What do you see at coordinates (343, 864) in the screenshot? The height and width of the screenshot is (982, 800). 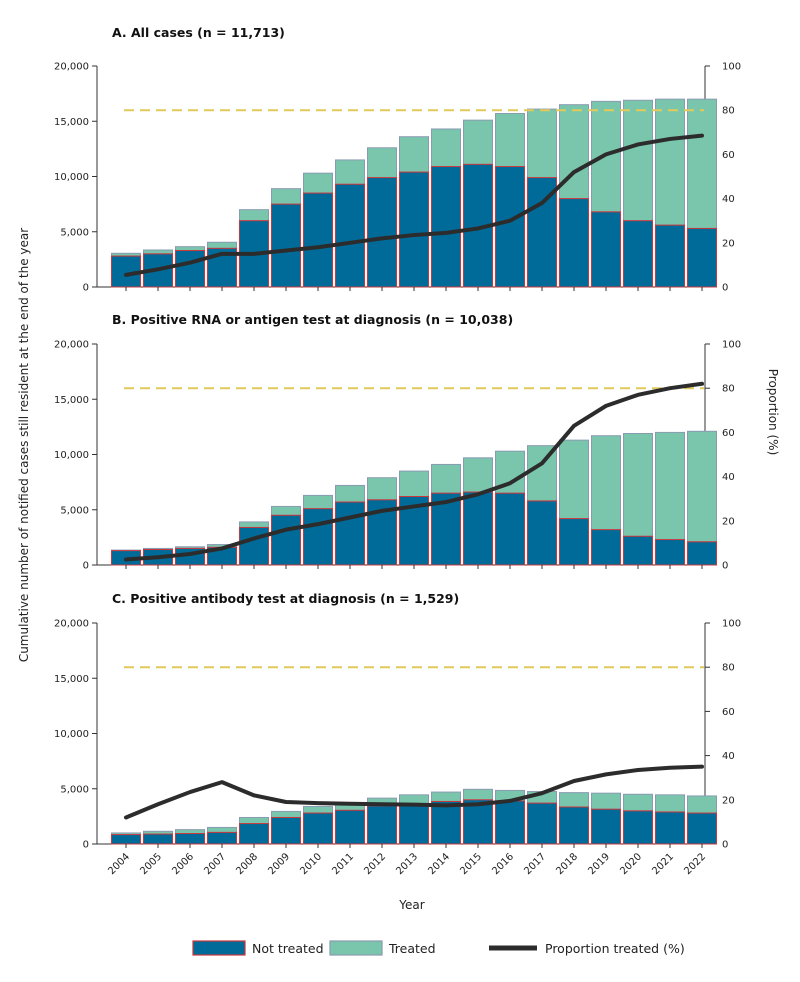 I see `x-tick-label: 2011` at bounding box center [343, 864].